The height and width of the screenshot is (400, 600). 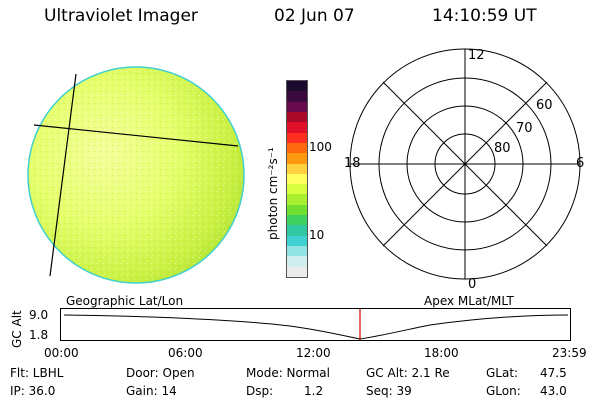 What do you see at coordinates (260, 391) in the screenshot?
I see `status-dsp-label: Dsp:` at bounding box center [260, 391].